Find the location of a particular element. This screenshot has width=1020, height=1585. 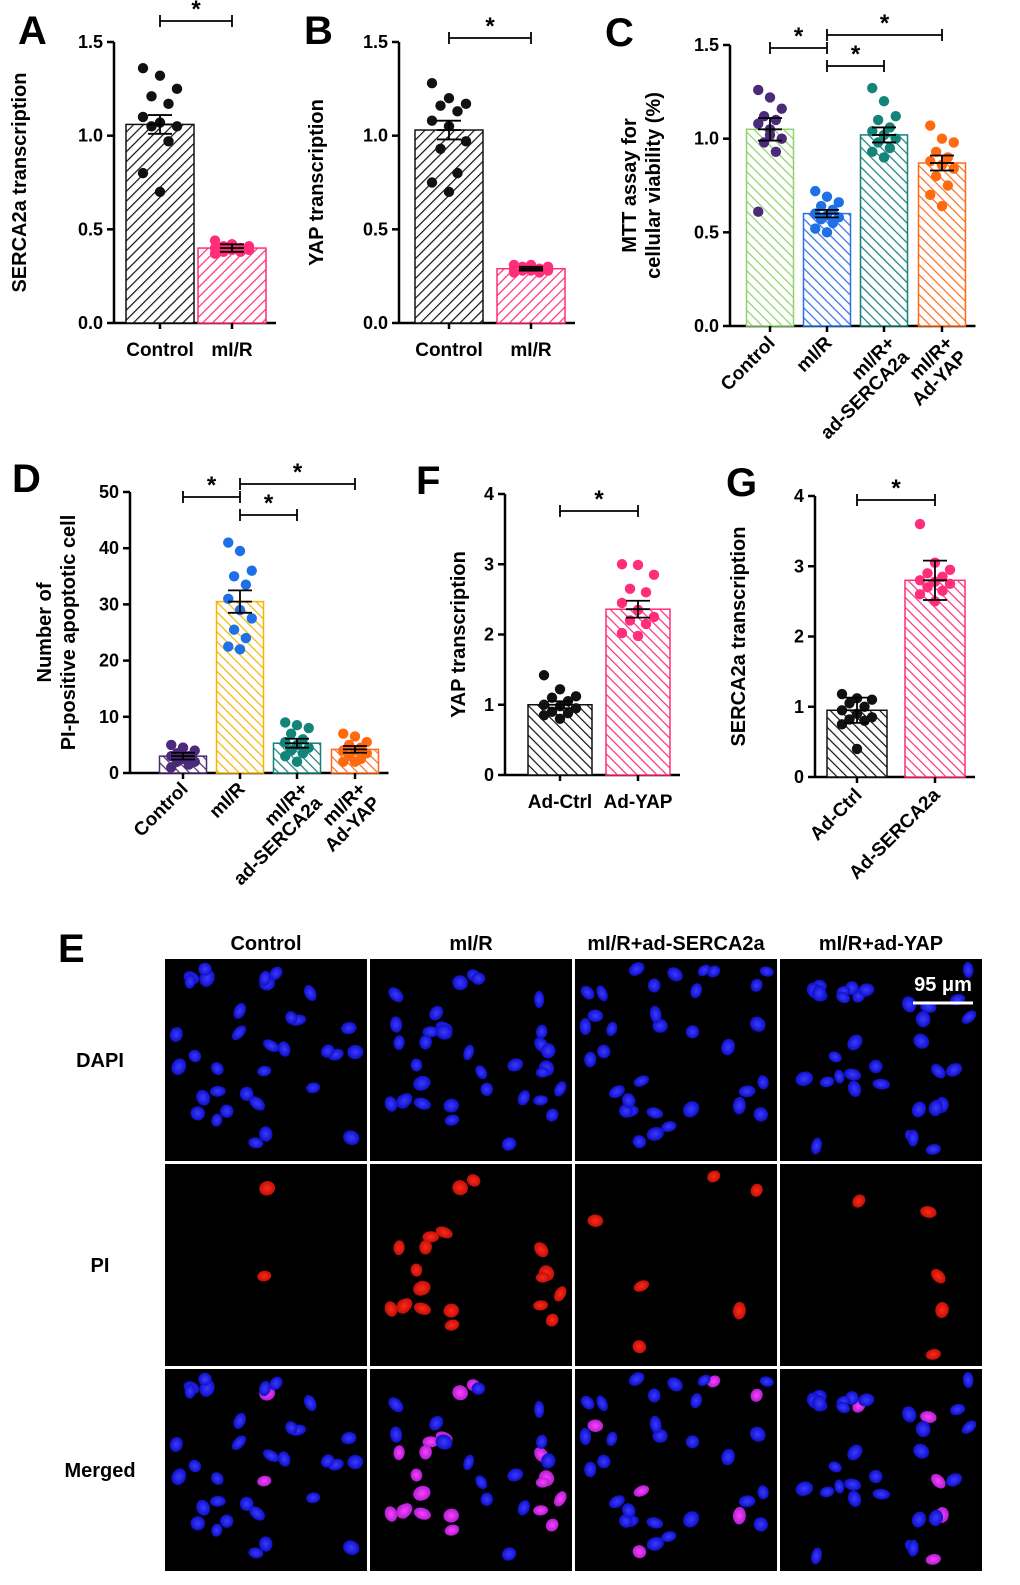

category-label-line: Control is located at coordinates (748, 364).